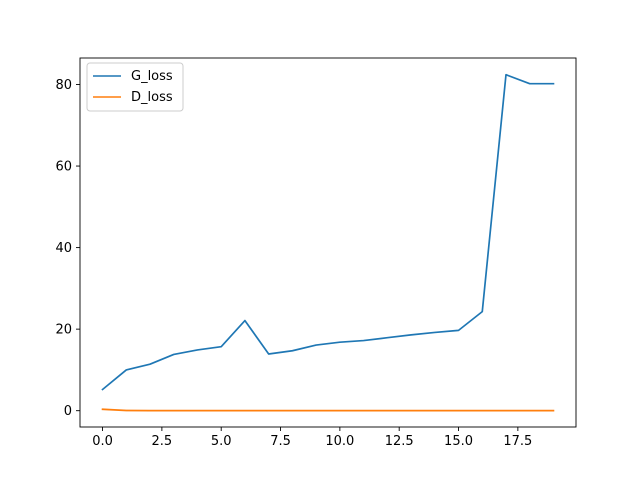 The height and width of the screenshot is (480, 640). I want to click on legend-label-g-loss: G_loss, so click(152, 76).